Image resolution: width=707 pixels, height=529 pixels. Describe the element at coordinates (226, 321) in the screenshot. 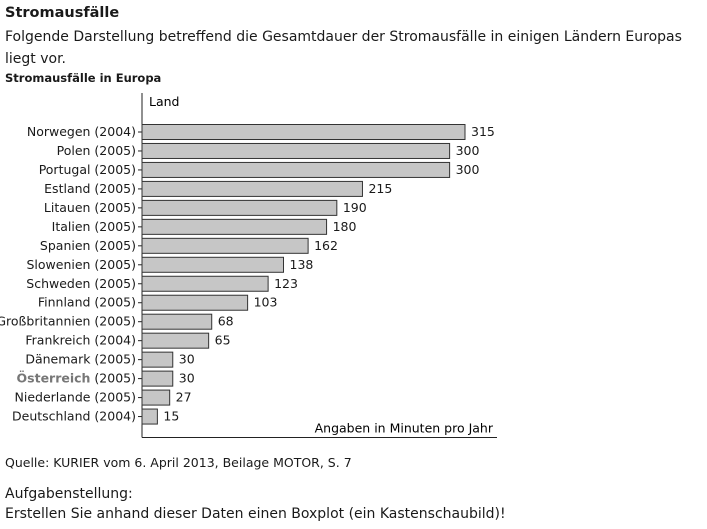

I see `value-label: 68` at that location.